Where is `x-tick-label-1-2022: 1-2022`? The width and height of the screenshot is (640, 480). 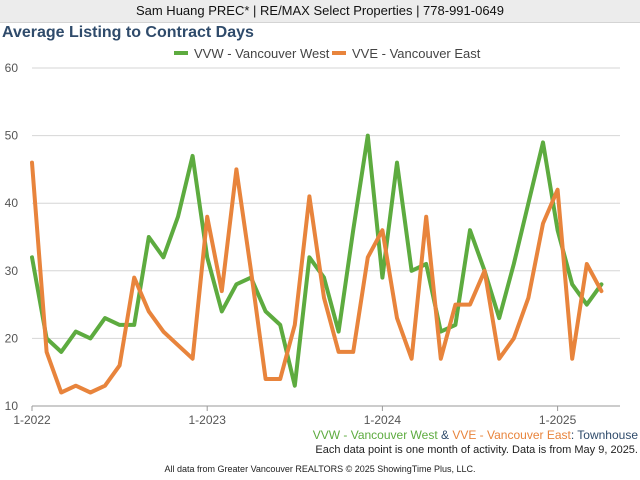 x-tick-label-1-2022: 1-2022 is located at coordinates (32, 420).